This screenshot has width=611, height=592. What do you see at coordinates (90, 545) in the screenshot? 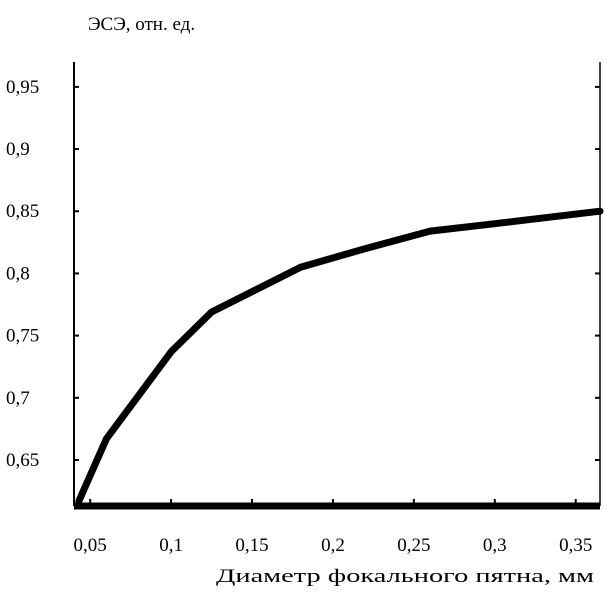
I see `x-tick-label: 0,05` at bounding box center [90, 545].